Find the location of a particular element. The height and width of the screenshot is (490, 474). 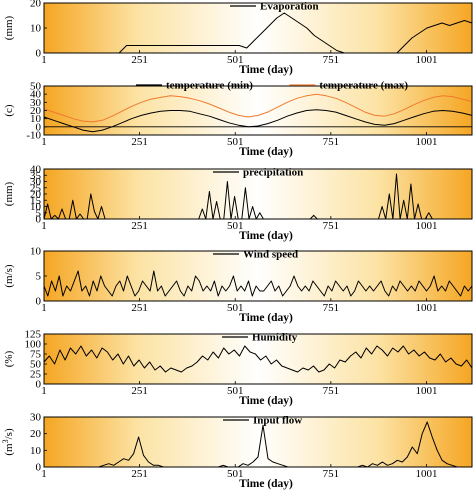

y-axis-label: (c) is located at coordinates (9, 110).